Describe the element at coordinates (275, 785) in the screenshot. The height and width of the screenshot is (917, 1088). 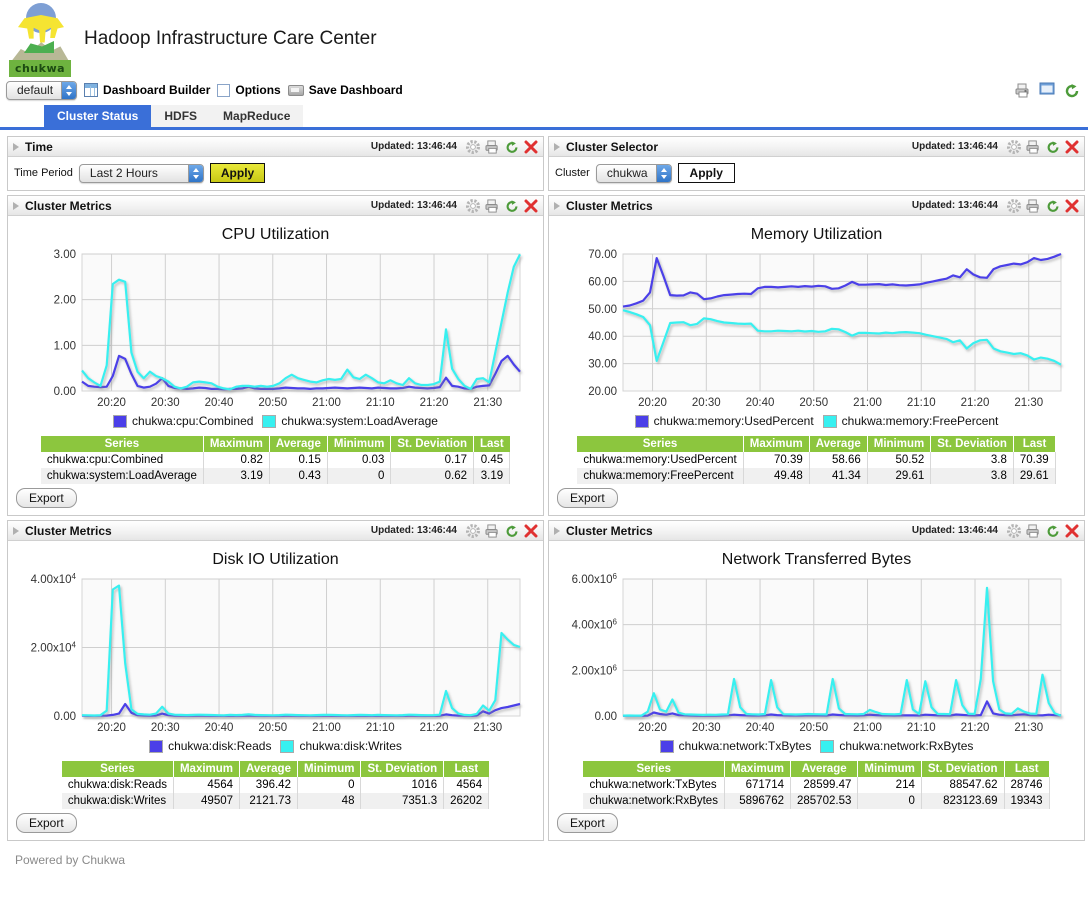
I see `table-row: chukwa:disk:Reads 4564 396.42 0 1016 4564` at that location.